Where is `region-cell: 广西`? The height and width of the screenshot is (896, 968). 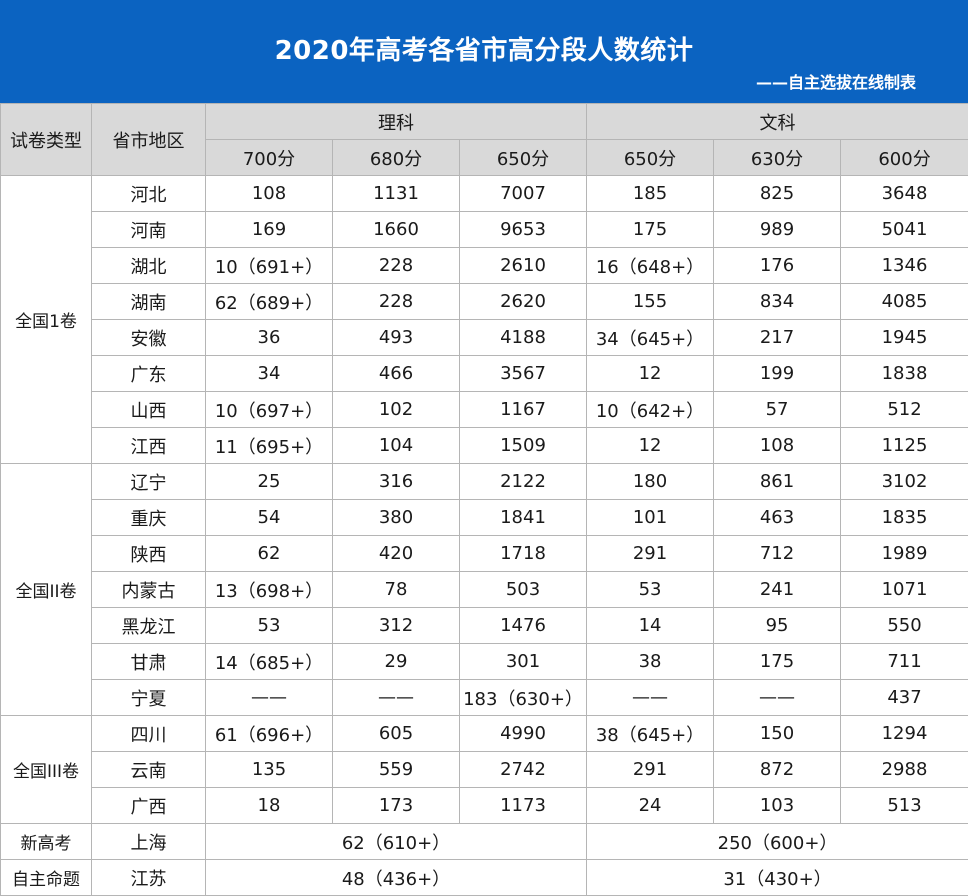
region-cell: 广西 is located at coordinates (149, 806).